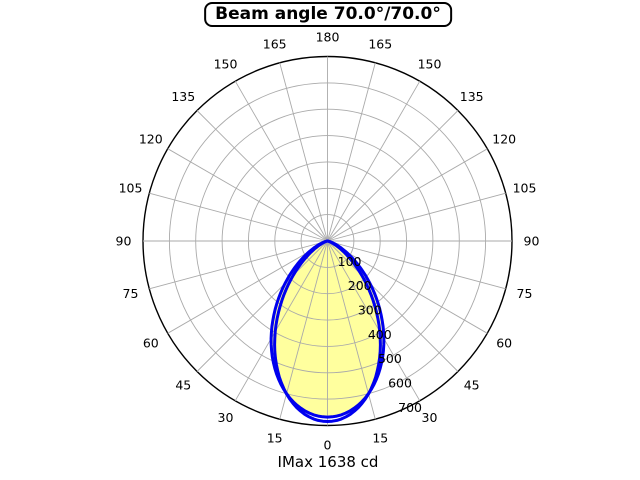 This screenshot has width=640, height=480. What do you see at coordinates (328, 14) in the screenshot?
I see `chart-title: Beam angle 70.0°/70.0°` at bounding box center [328, 14].